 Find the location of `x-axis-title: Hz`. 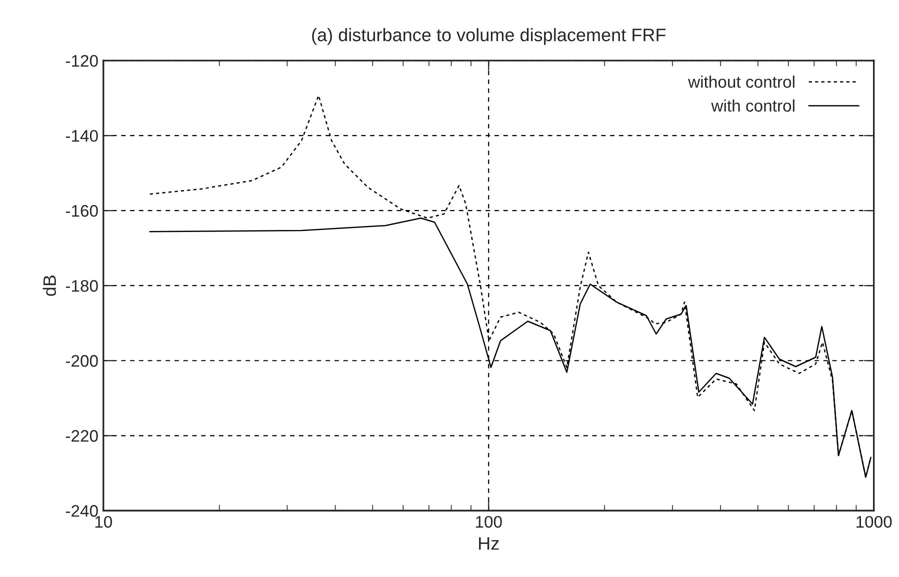

x-axis-title: Hz is located at coordinates (489, 543).